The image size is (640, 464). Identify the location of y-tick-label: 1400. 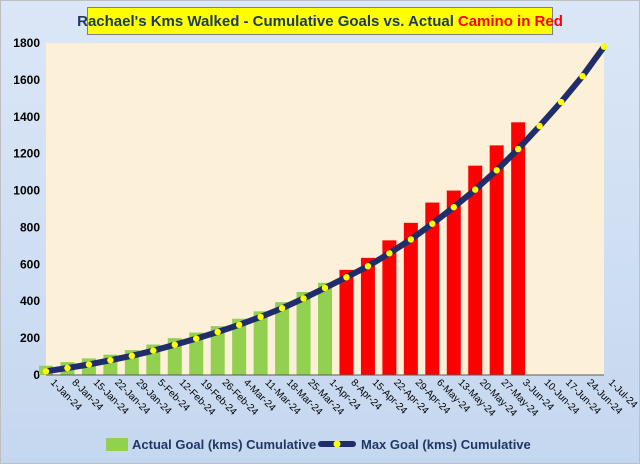
(26, 117).